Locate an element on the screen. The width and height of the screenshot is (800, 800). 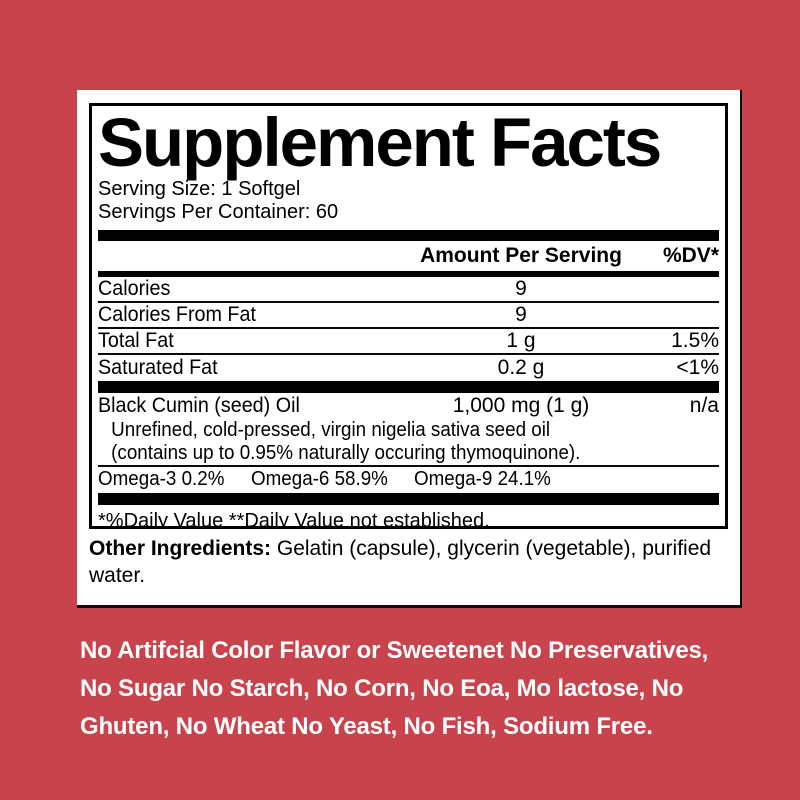
facts-header-row: Amount Per Serving %DV* is located at coordinates (408, 256).